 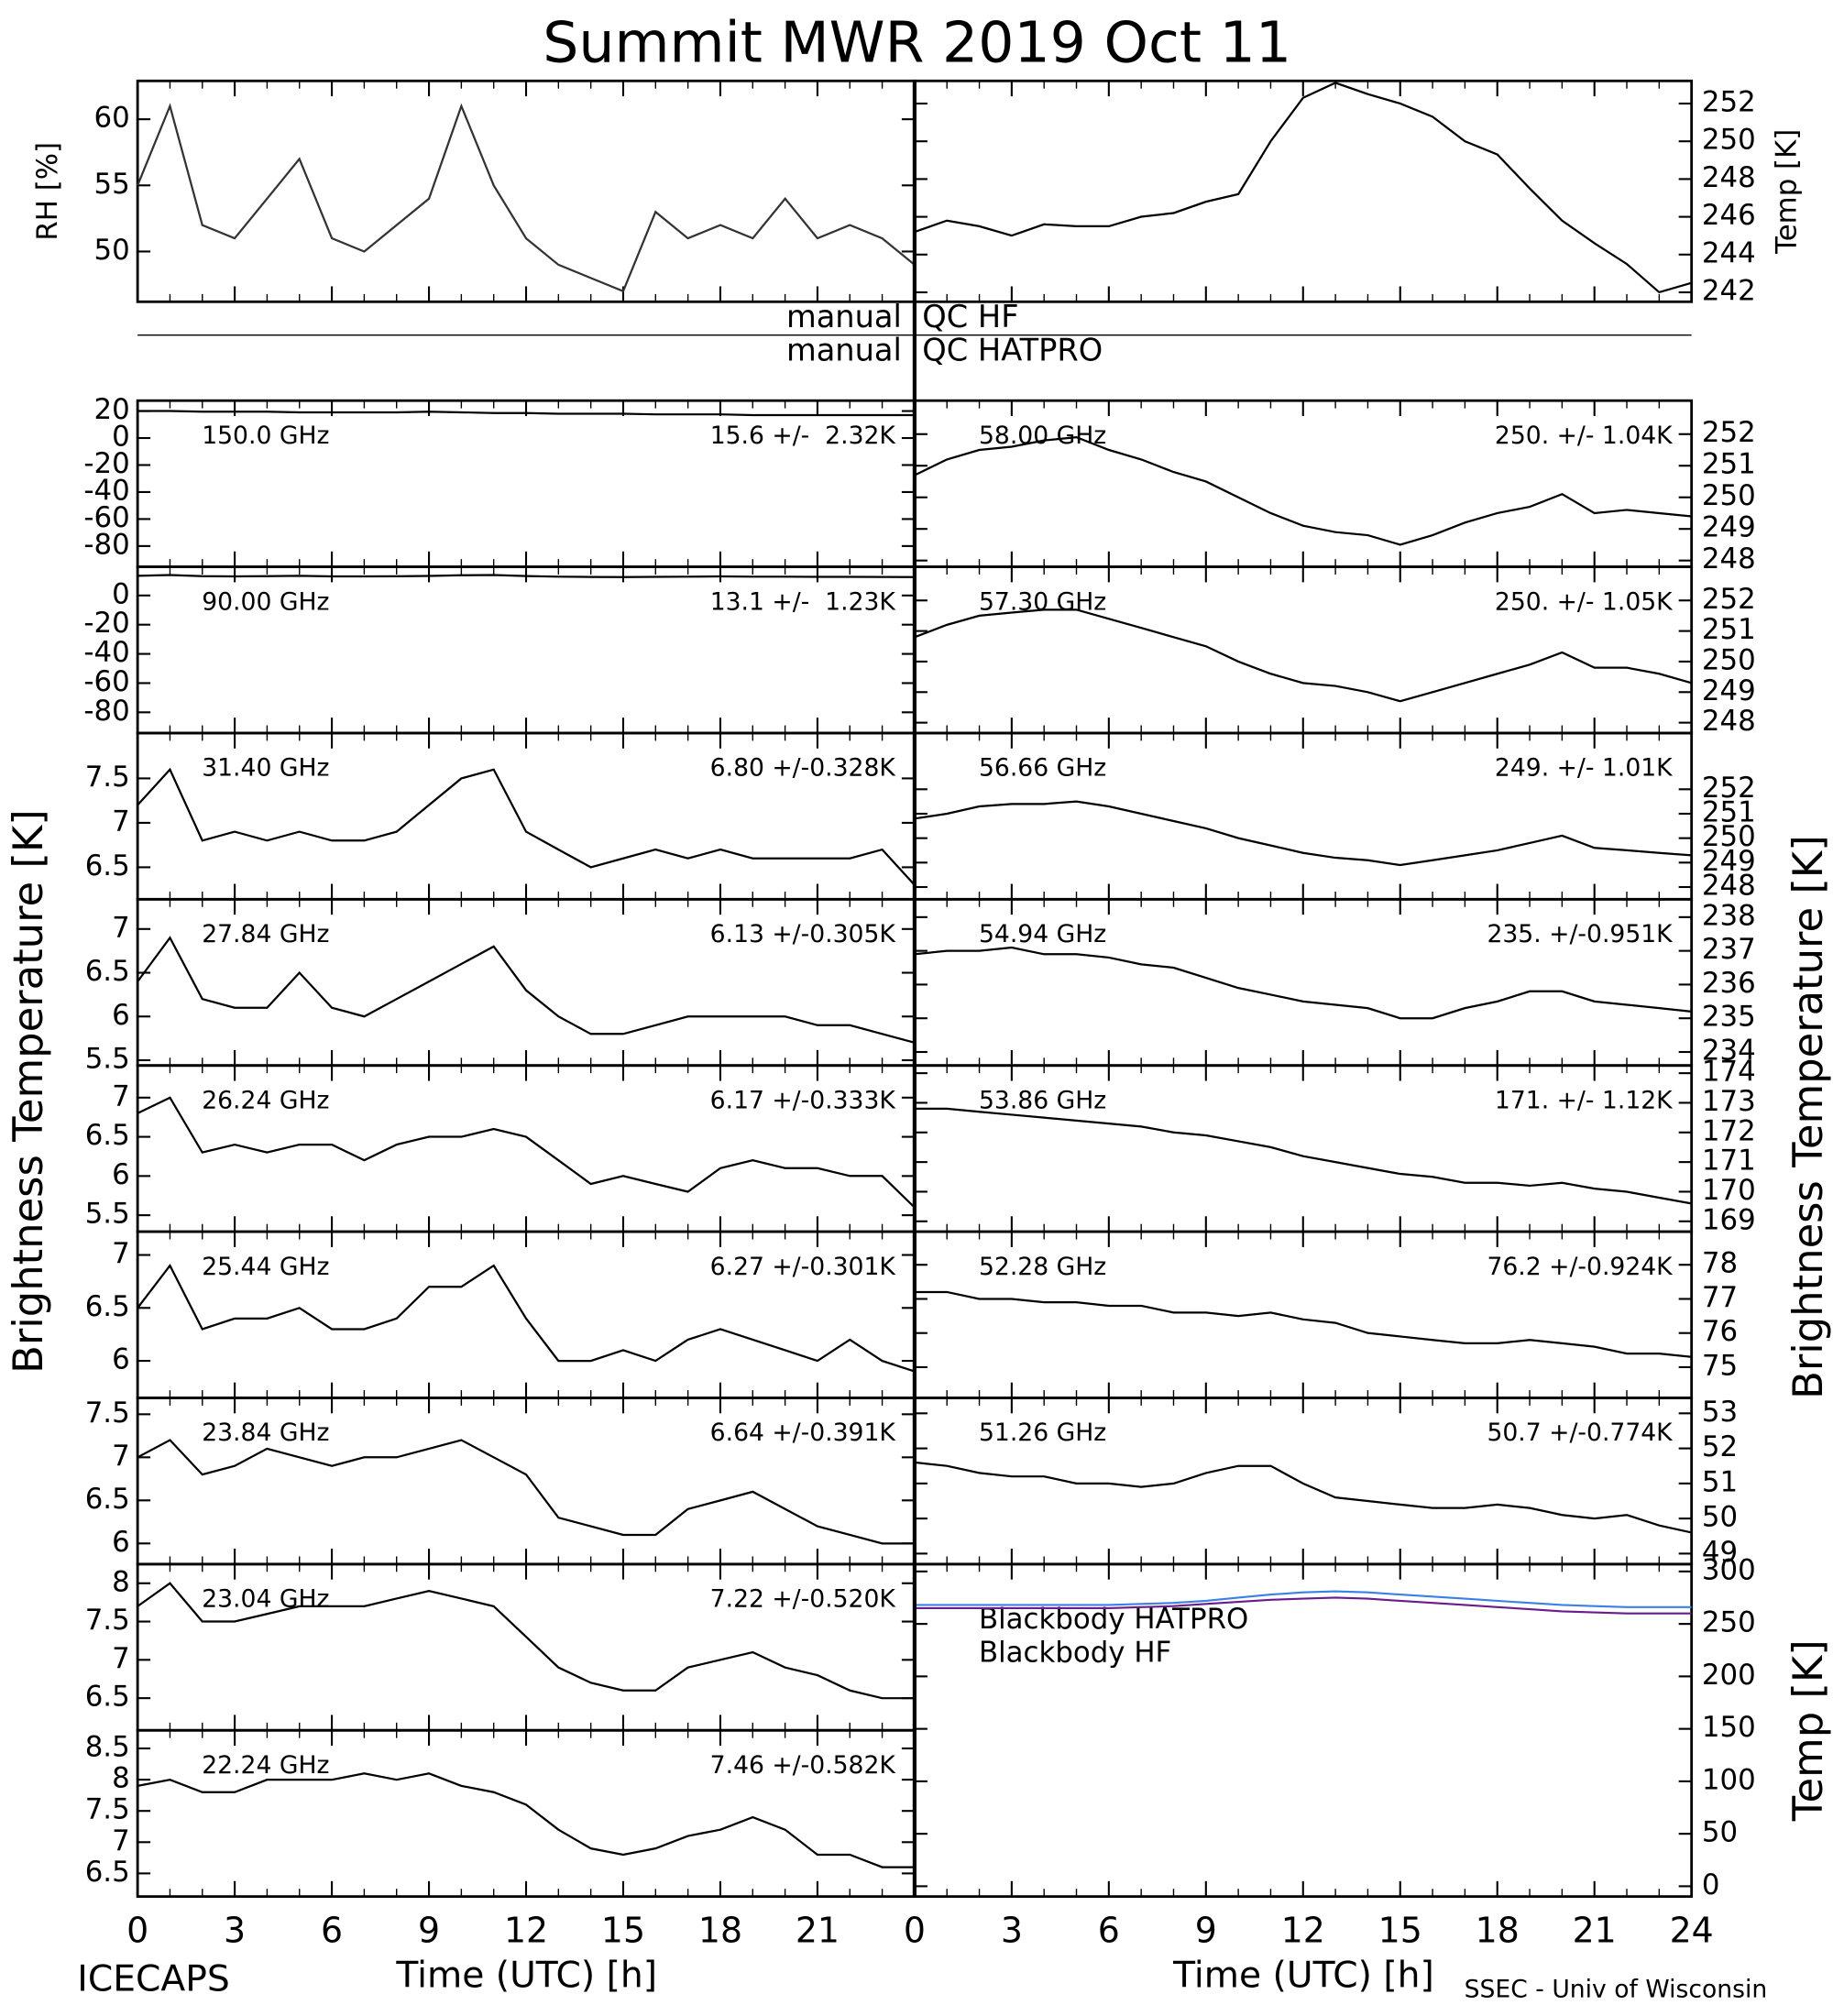 What do you see at coordinates (1729, 1569) in the screenshot?
I see `y-tick-label: 300` at bounding box center [1729, 1569].